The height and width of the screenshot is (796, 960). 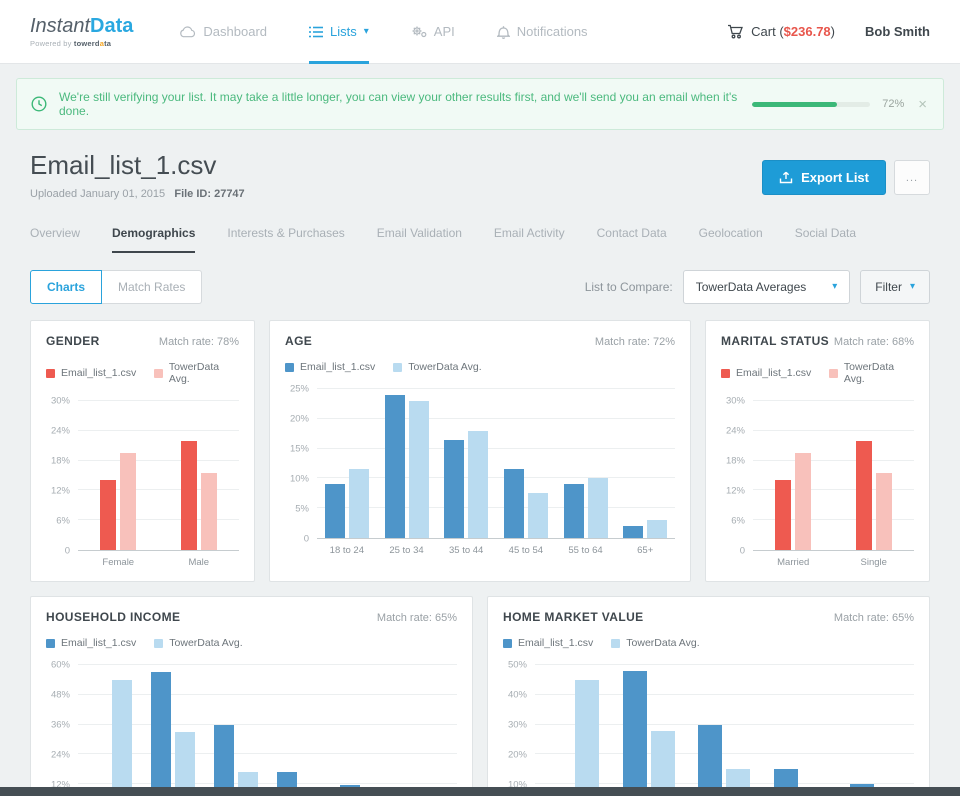 I want to click on y-axis-label: 60%, so click(x=60, y=665).